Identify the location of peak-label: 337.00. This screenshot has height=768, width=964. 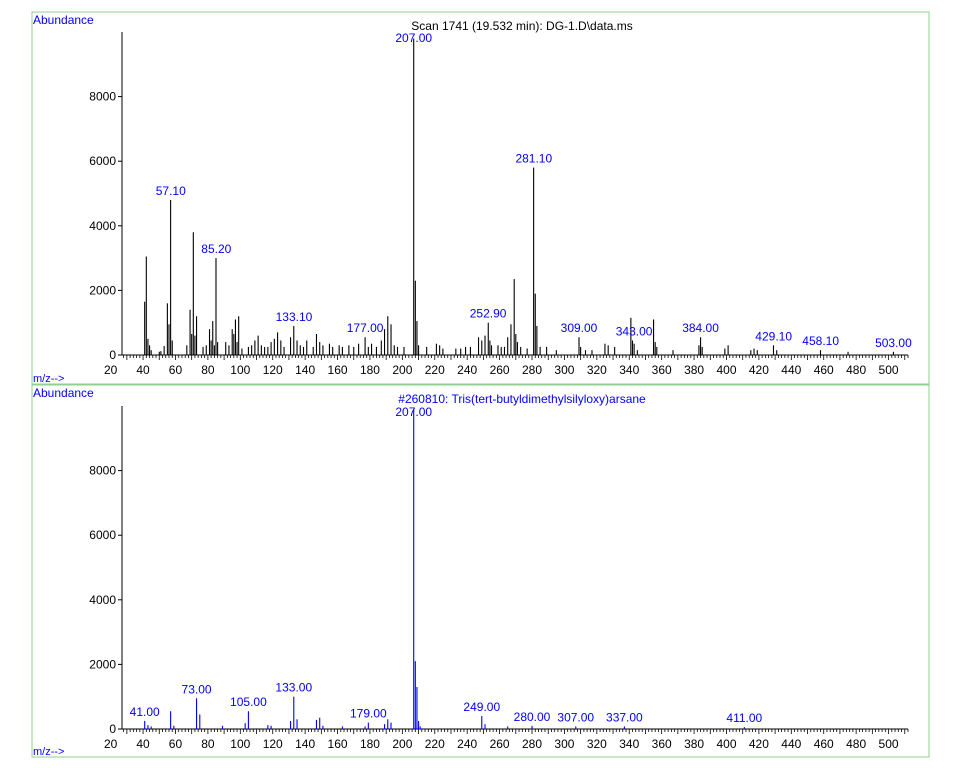
(624, 717).